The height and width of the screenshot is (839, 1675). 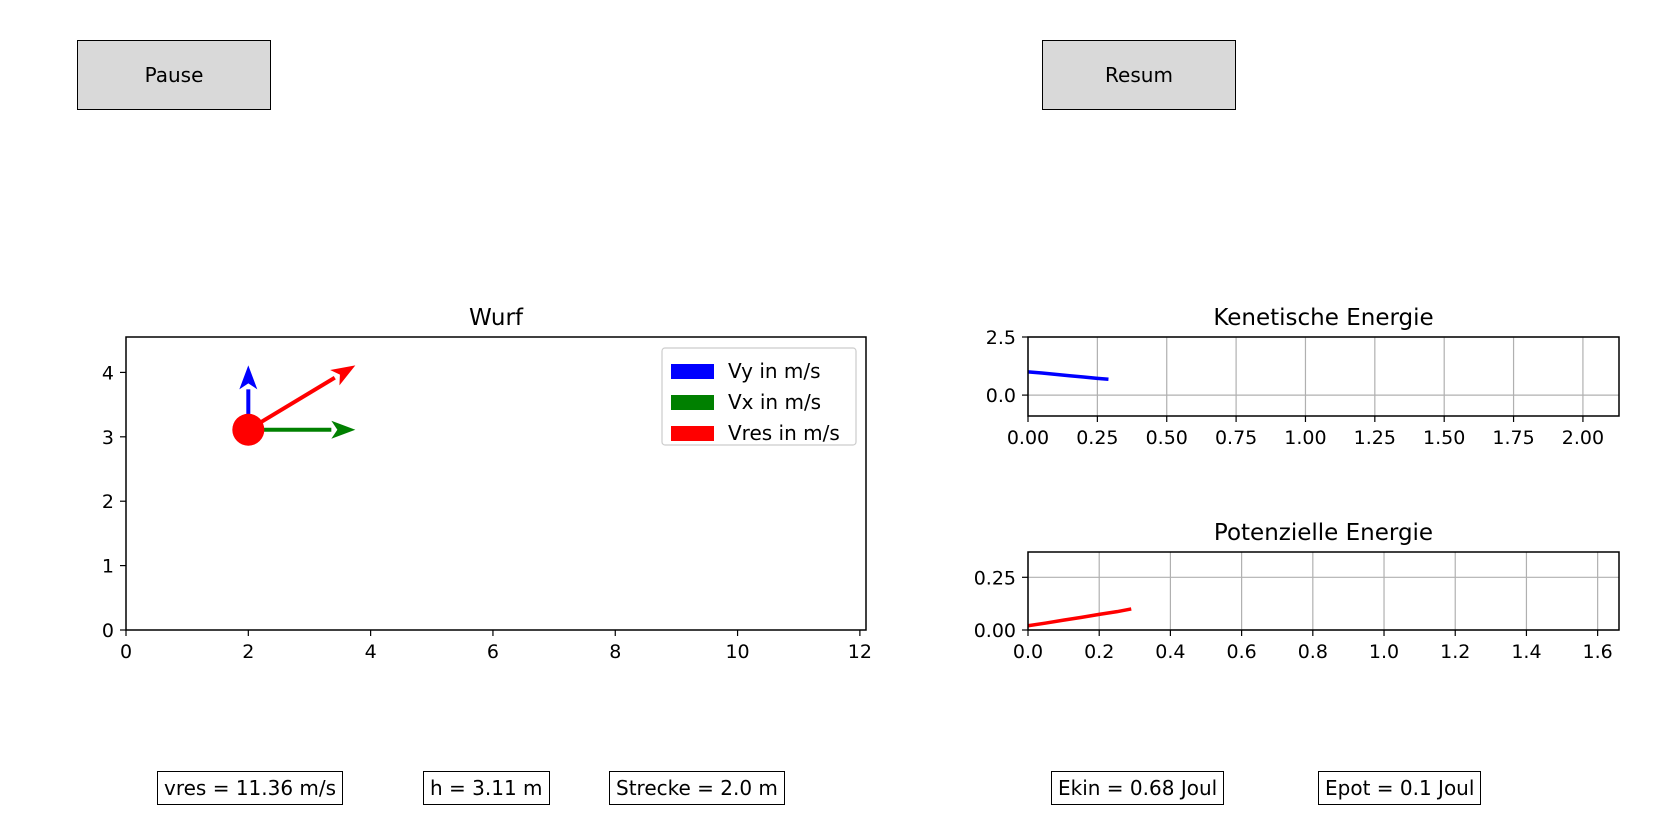 What do you see at coordinates (174, 75) in the screenshot?
I see `pause-button: Pause` at bounding box center [174, 75].